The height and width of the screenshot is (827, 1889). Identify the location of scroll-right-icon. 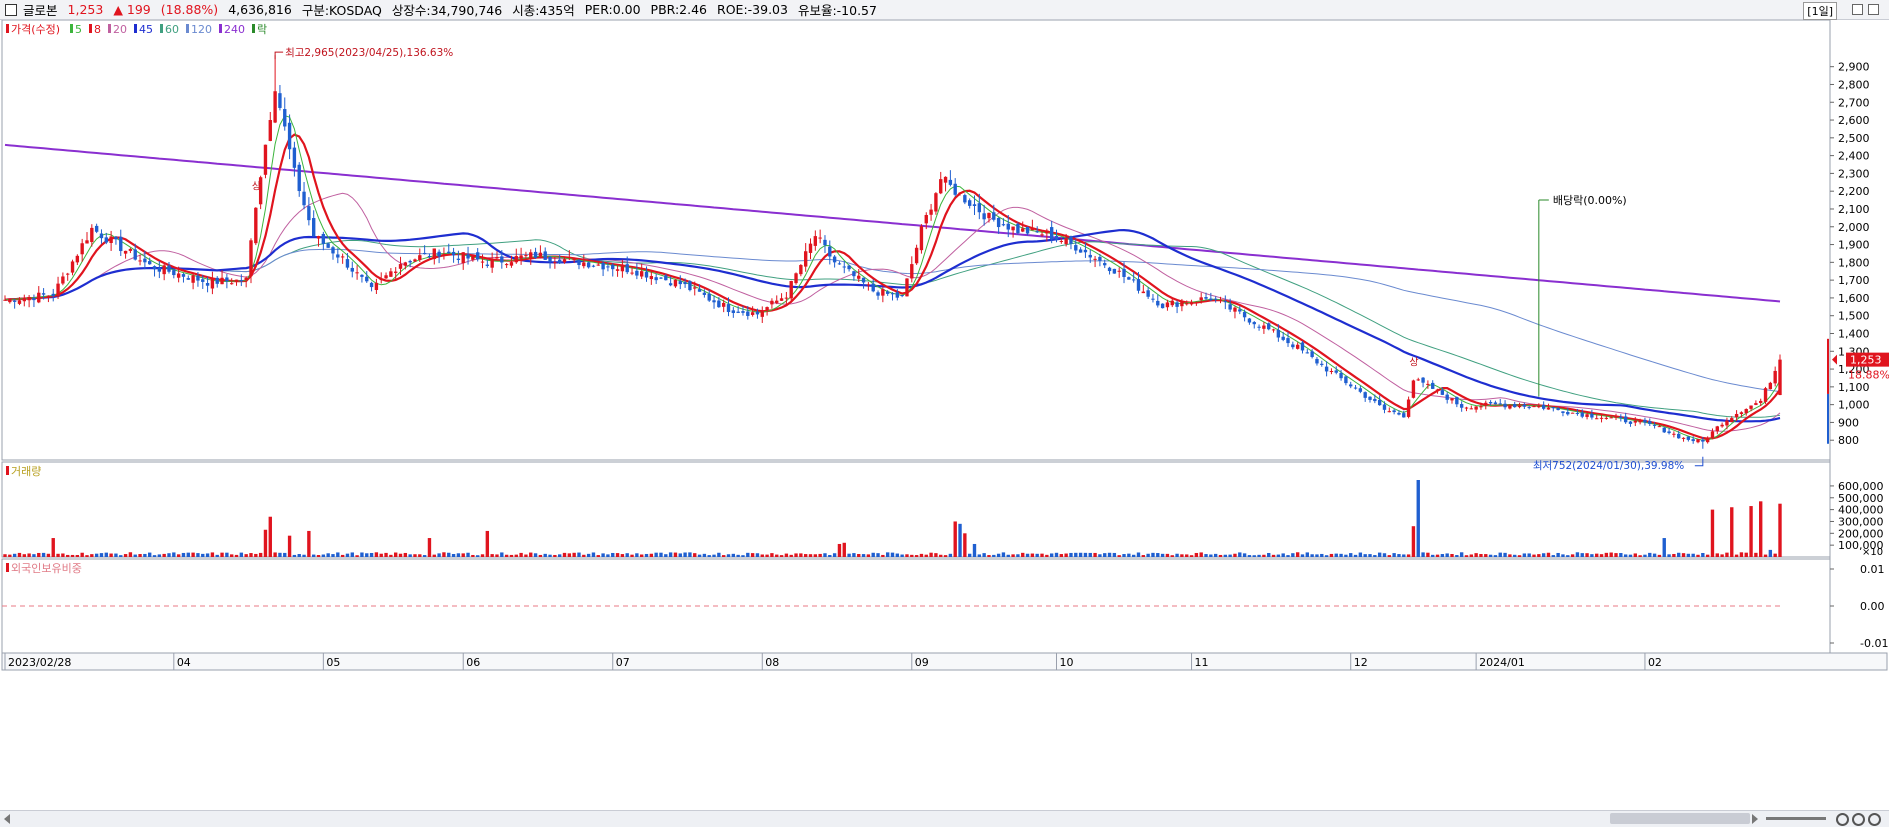
(1755, 819).